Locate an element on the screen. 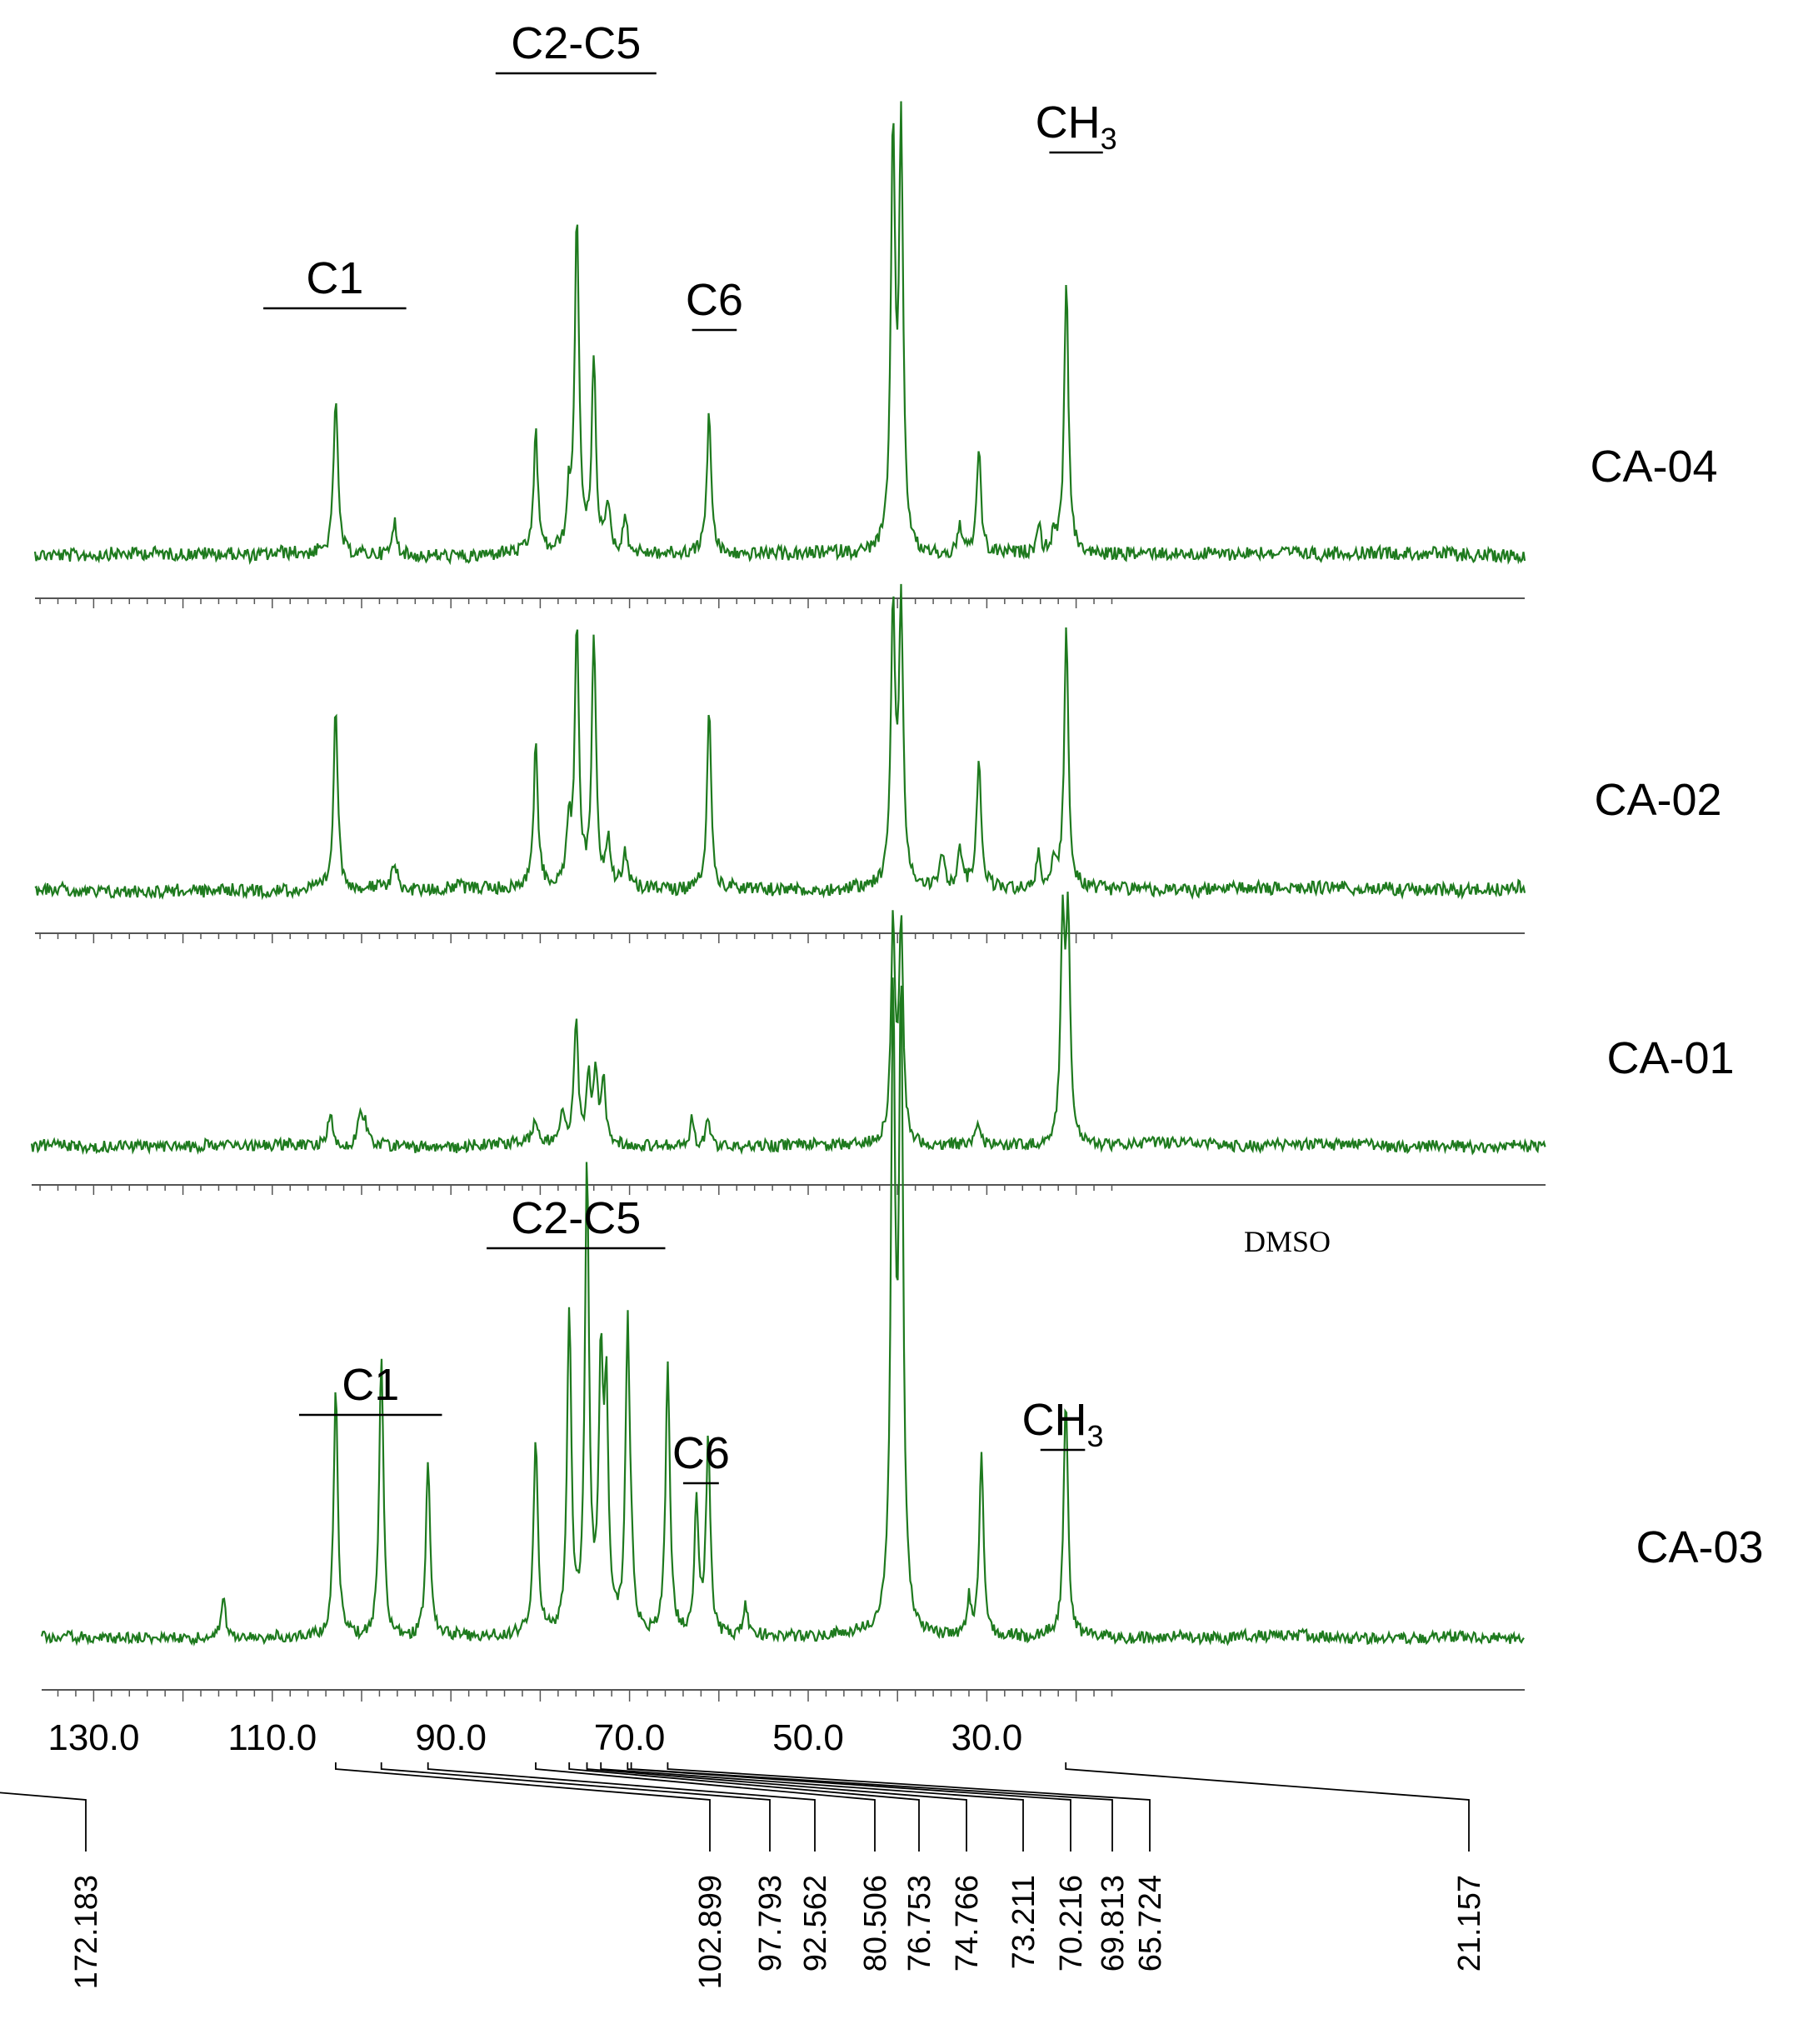  x-tick-label: 70.0 is located at coordinates (630, 1738).